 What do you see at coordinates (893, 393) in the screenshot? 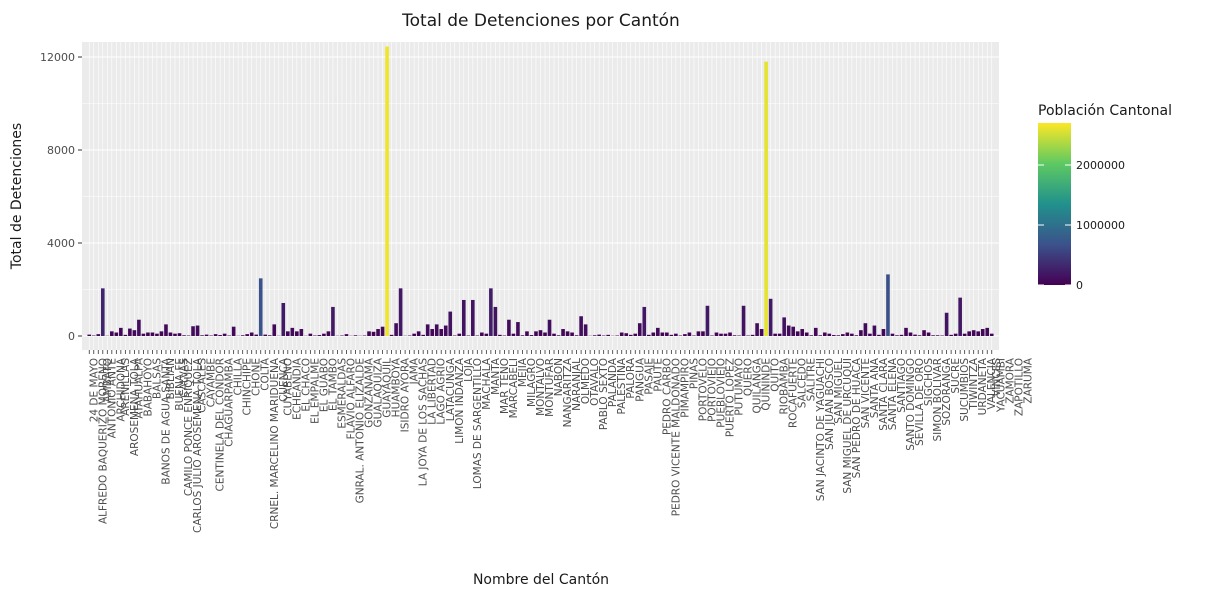
I see `x-tick-label: SANTA ELENA` at bounding box center [893, 393].